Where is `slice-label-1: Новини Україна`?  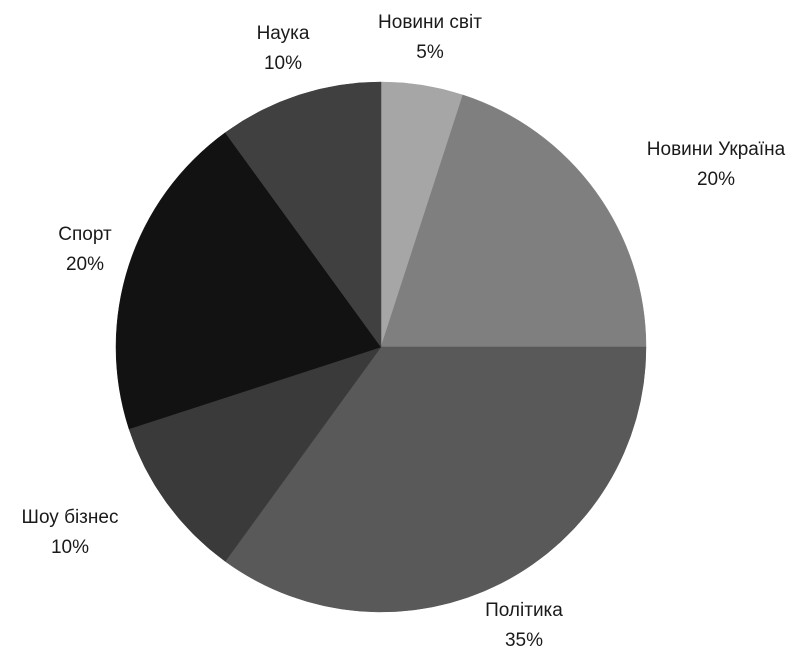 slice-label-1: Новини Україна is located at coordinates (716, 149).